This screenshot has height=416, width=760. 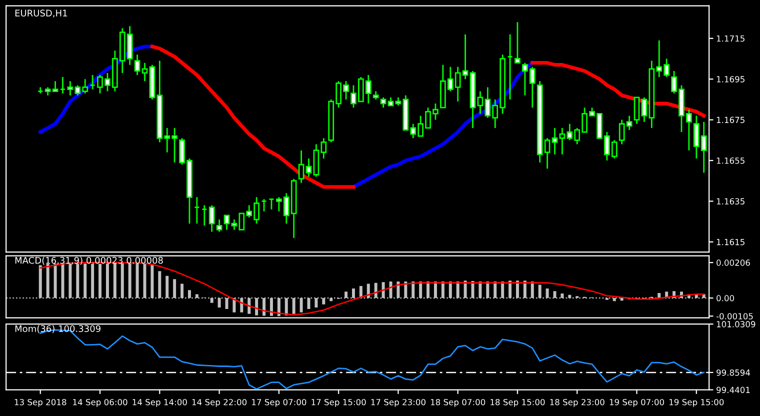 What do you see at coordinates (637, 402) in the screenshot?
I see `x-tick-label: 19 Sep 07:00` at bounding box center [637, 402].